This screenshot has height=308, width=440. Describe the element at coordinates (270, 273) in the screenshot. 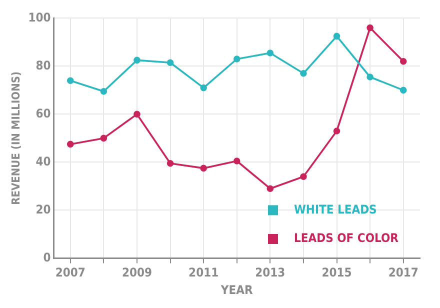

I see `x-tick-label: 2013` at that location.